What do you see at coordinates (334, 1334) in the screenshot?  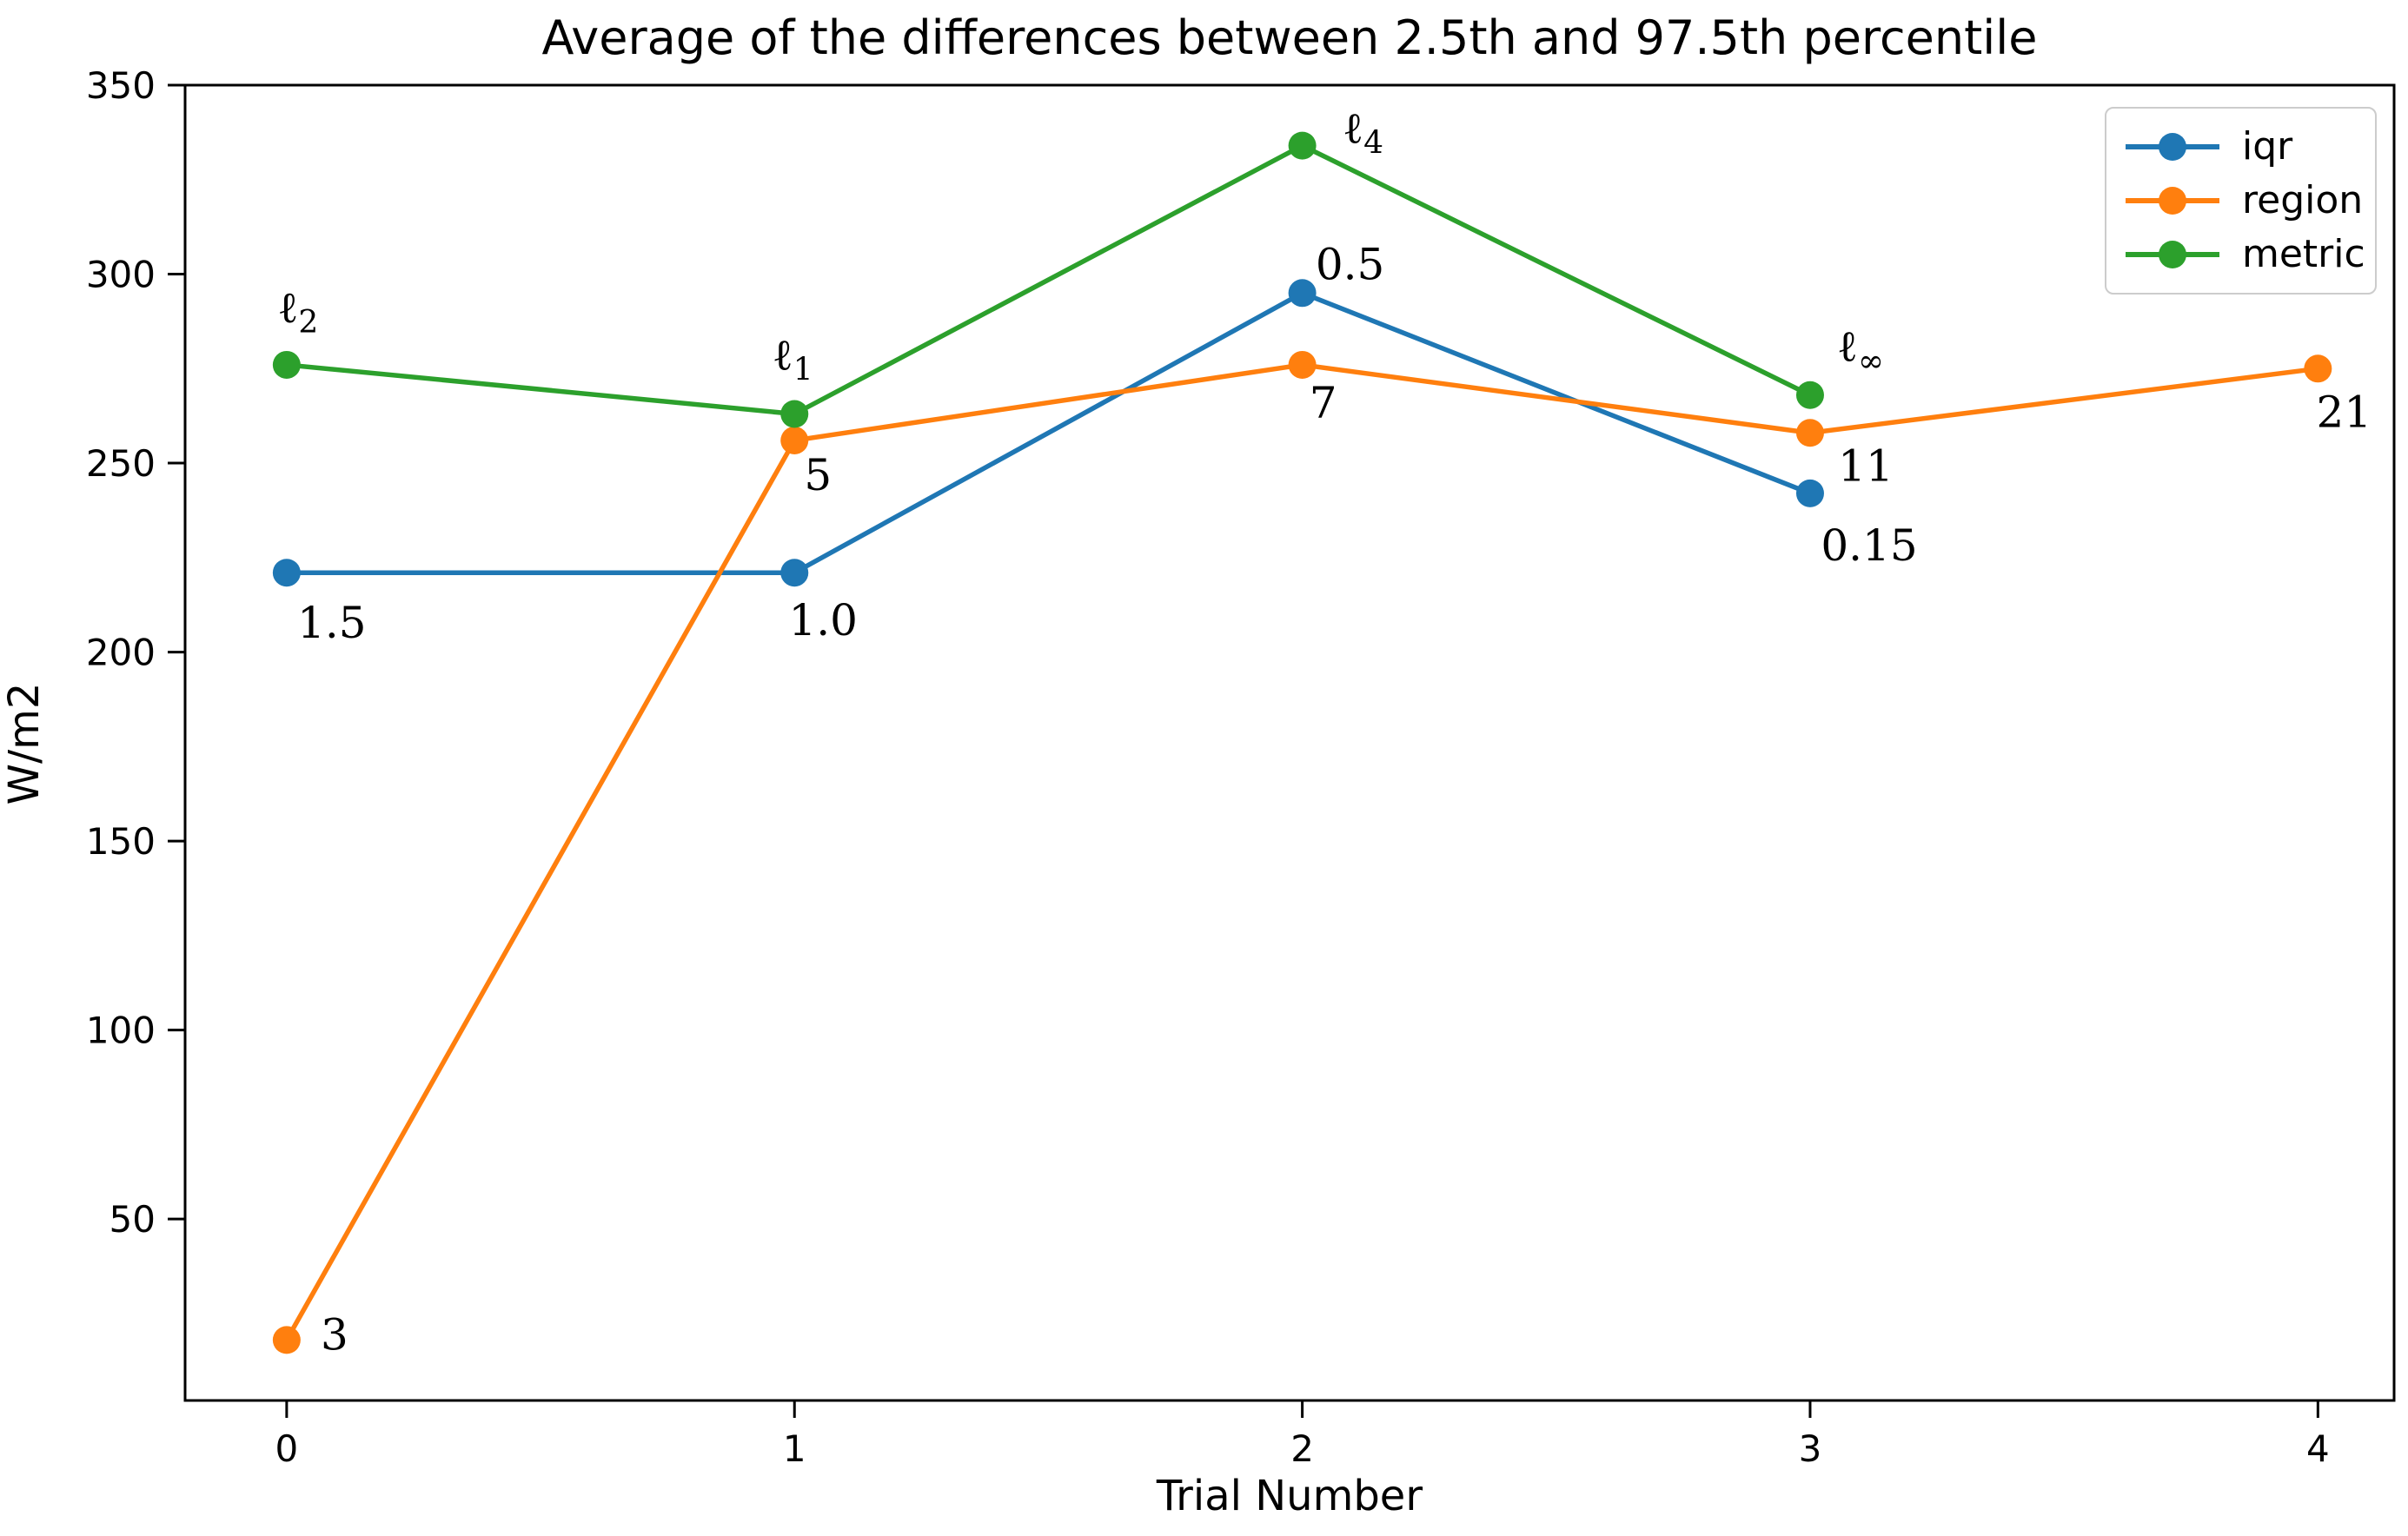 I see `point-label-region-0: 3` at bounding box center [334, 1334].